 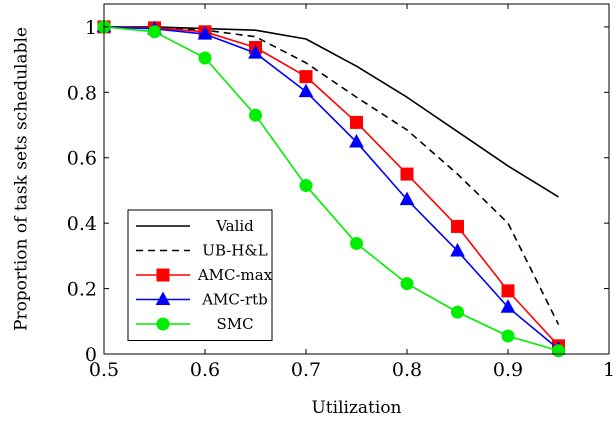 I want to click on legend-entry-ub-h-l: UB-H&L, so click(x=202, y=251).